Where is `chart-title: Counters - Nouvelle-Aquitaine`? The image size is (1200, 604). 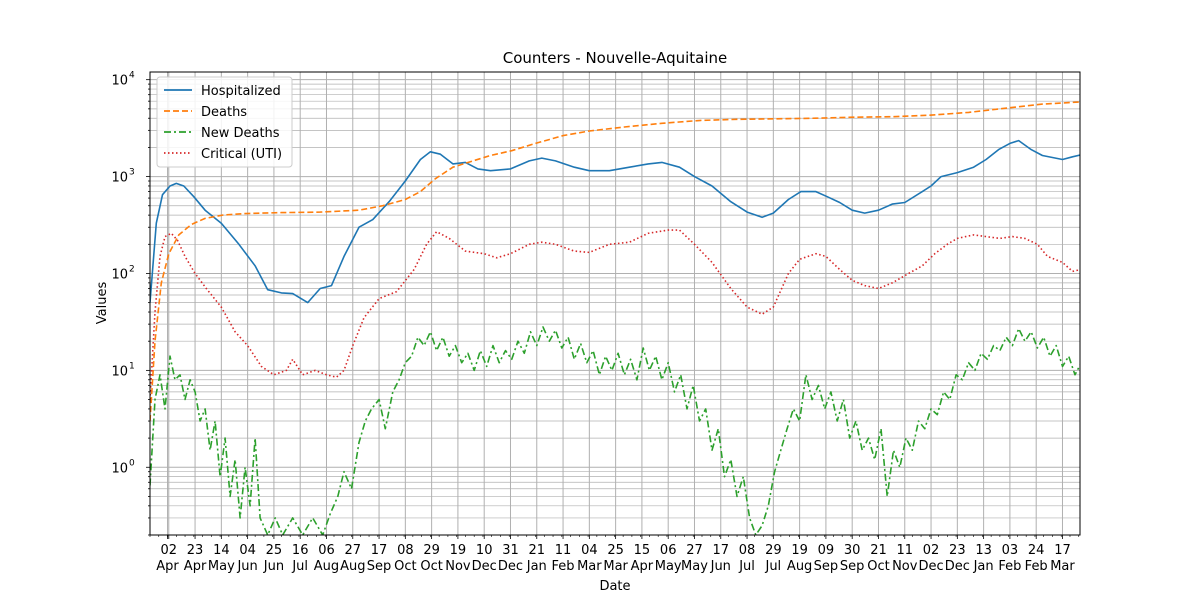 chart-title: Counters - Nouvelle-Aquitaine is located at coordinates (615, 58).